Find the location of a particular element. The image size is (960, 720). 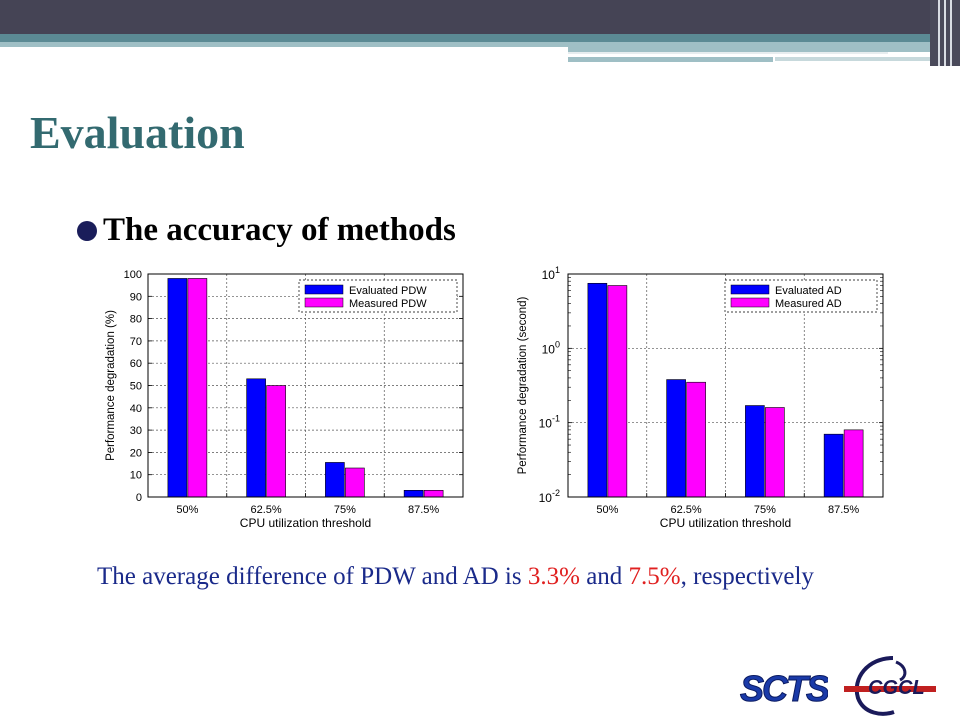

y-tick-exponent: -2 is located at coordinates (556, 493).